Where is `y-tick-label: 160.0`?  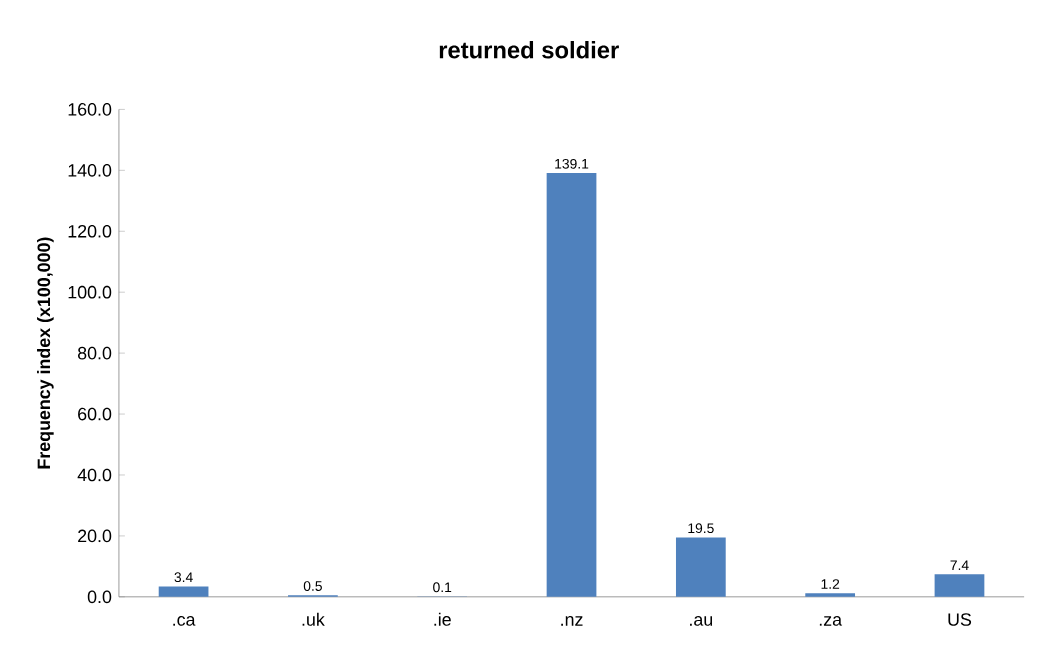
y-tick-label: 160.0 is located at coordinates (90, 109).